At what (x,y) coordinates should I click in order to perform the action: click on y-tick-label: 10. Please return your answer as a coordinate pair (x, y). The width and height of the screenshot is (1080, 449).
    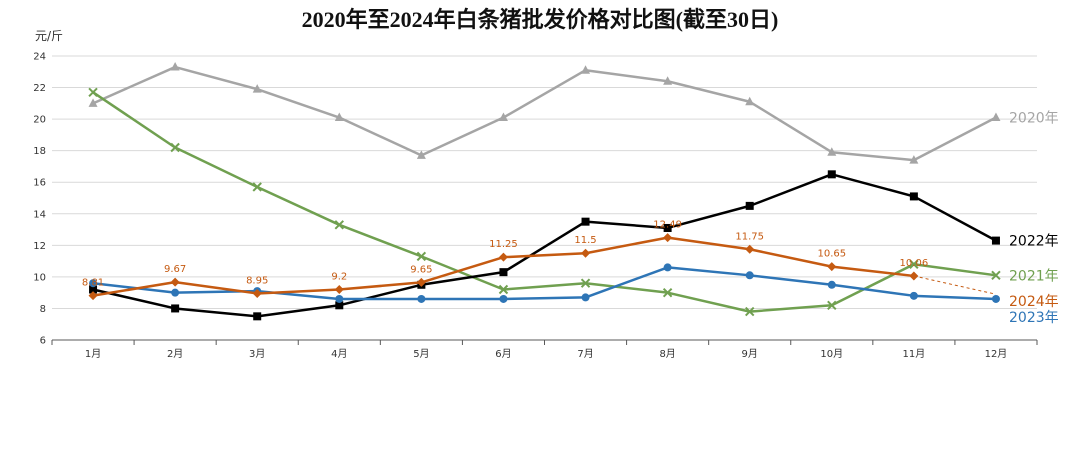
    Looking at the image, I should click on (39, 277).